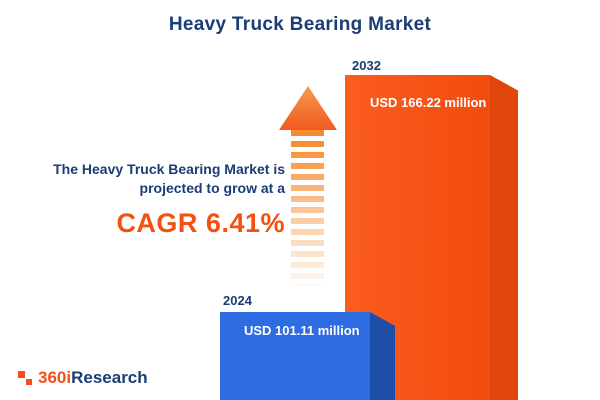  I want to click on description-line-1: The Heavy Truck Bearing Market is, so click(169, 169).